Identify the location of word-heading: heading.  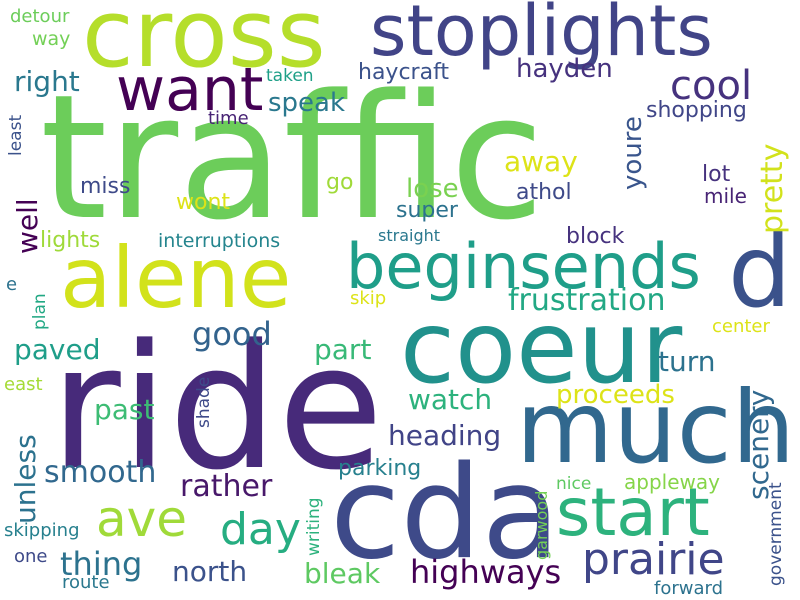
(445, 435).